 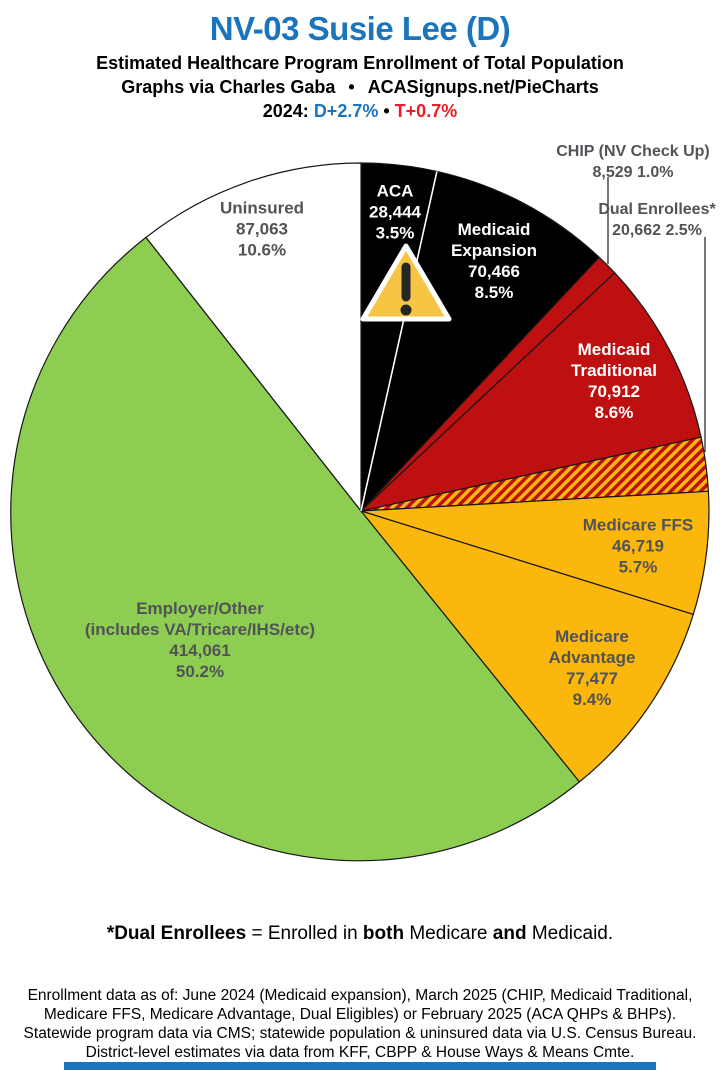 What do you see at coordinates (480, 341) in the screenshot?
I see `pie-slice-medicaid-expansion` at bounding box center [480, 341].